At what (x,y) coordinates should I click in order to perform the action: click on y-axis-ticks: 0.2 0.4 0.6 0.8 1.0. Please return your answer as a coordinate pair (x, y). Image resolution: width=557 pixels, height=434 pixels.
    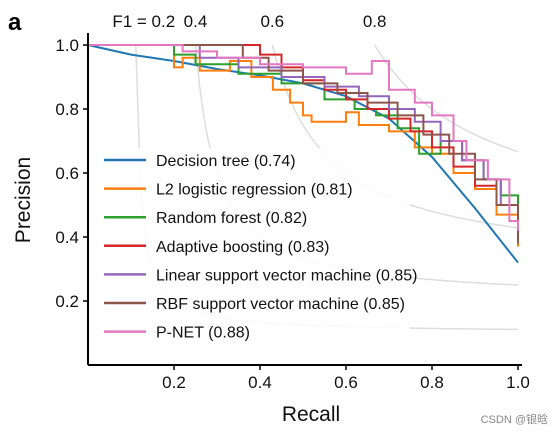
    Looking at the image, I should click on (71, 173).